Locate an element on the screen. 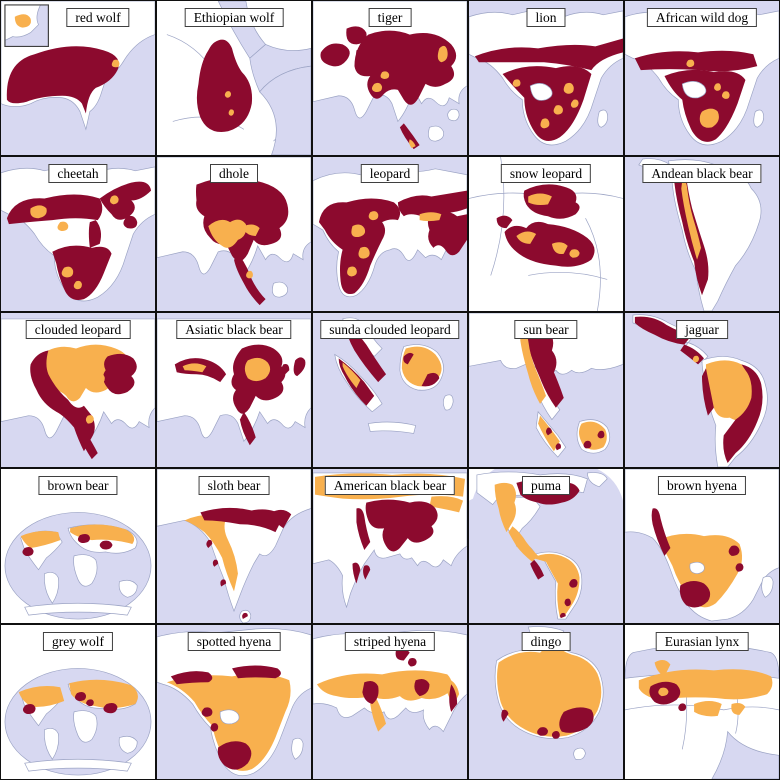  species-label: spotted hyena is located at coordinates (234, 641).